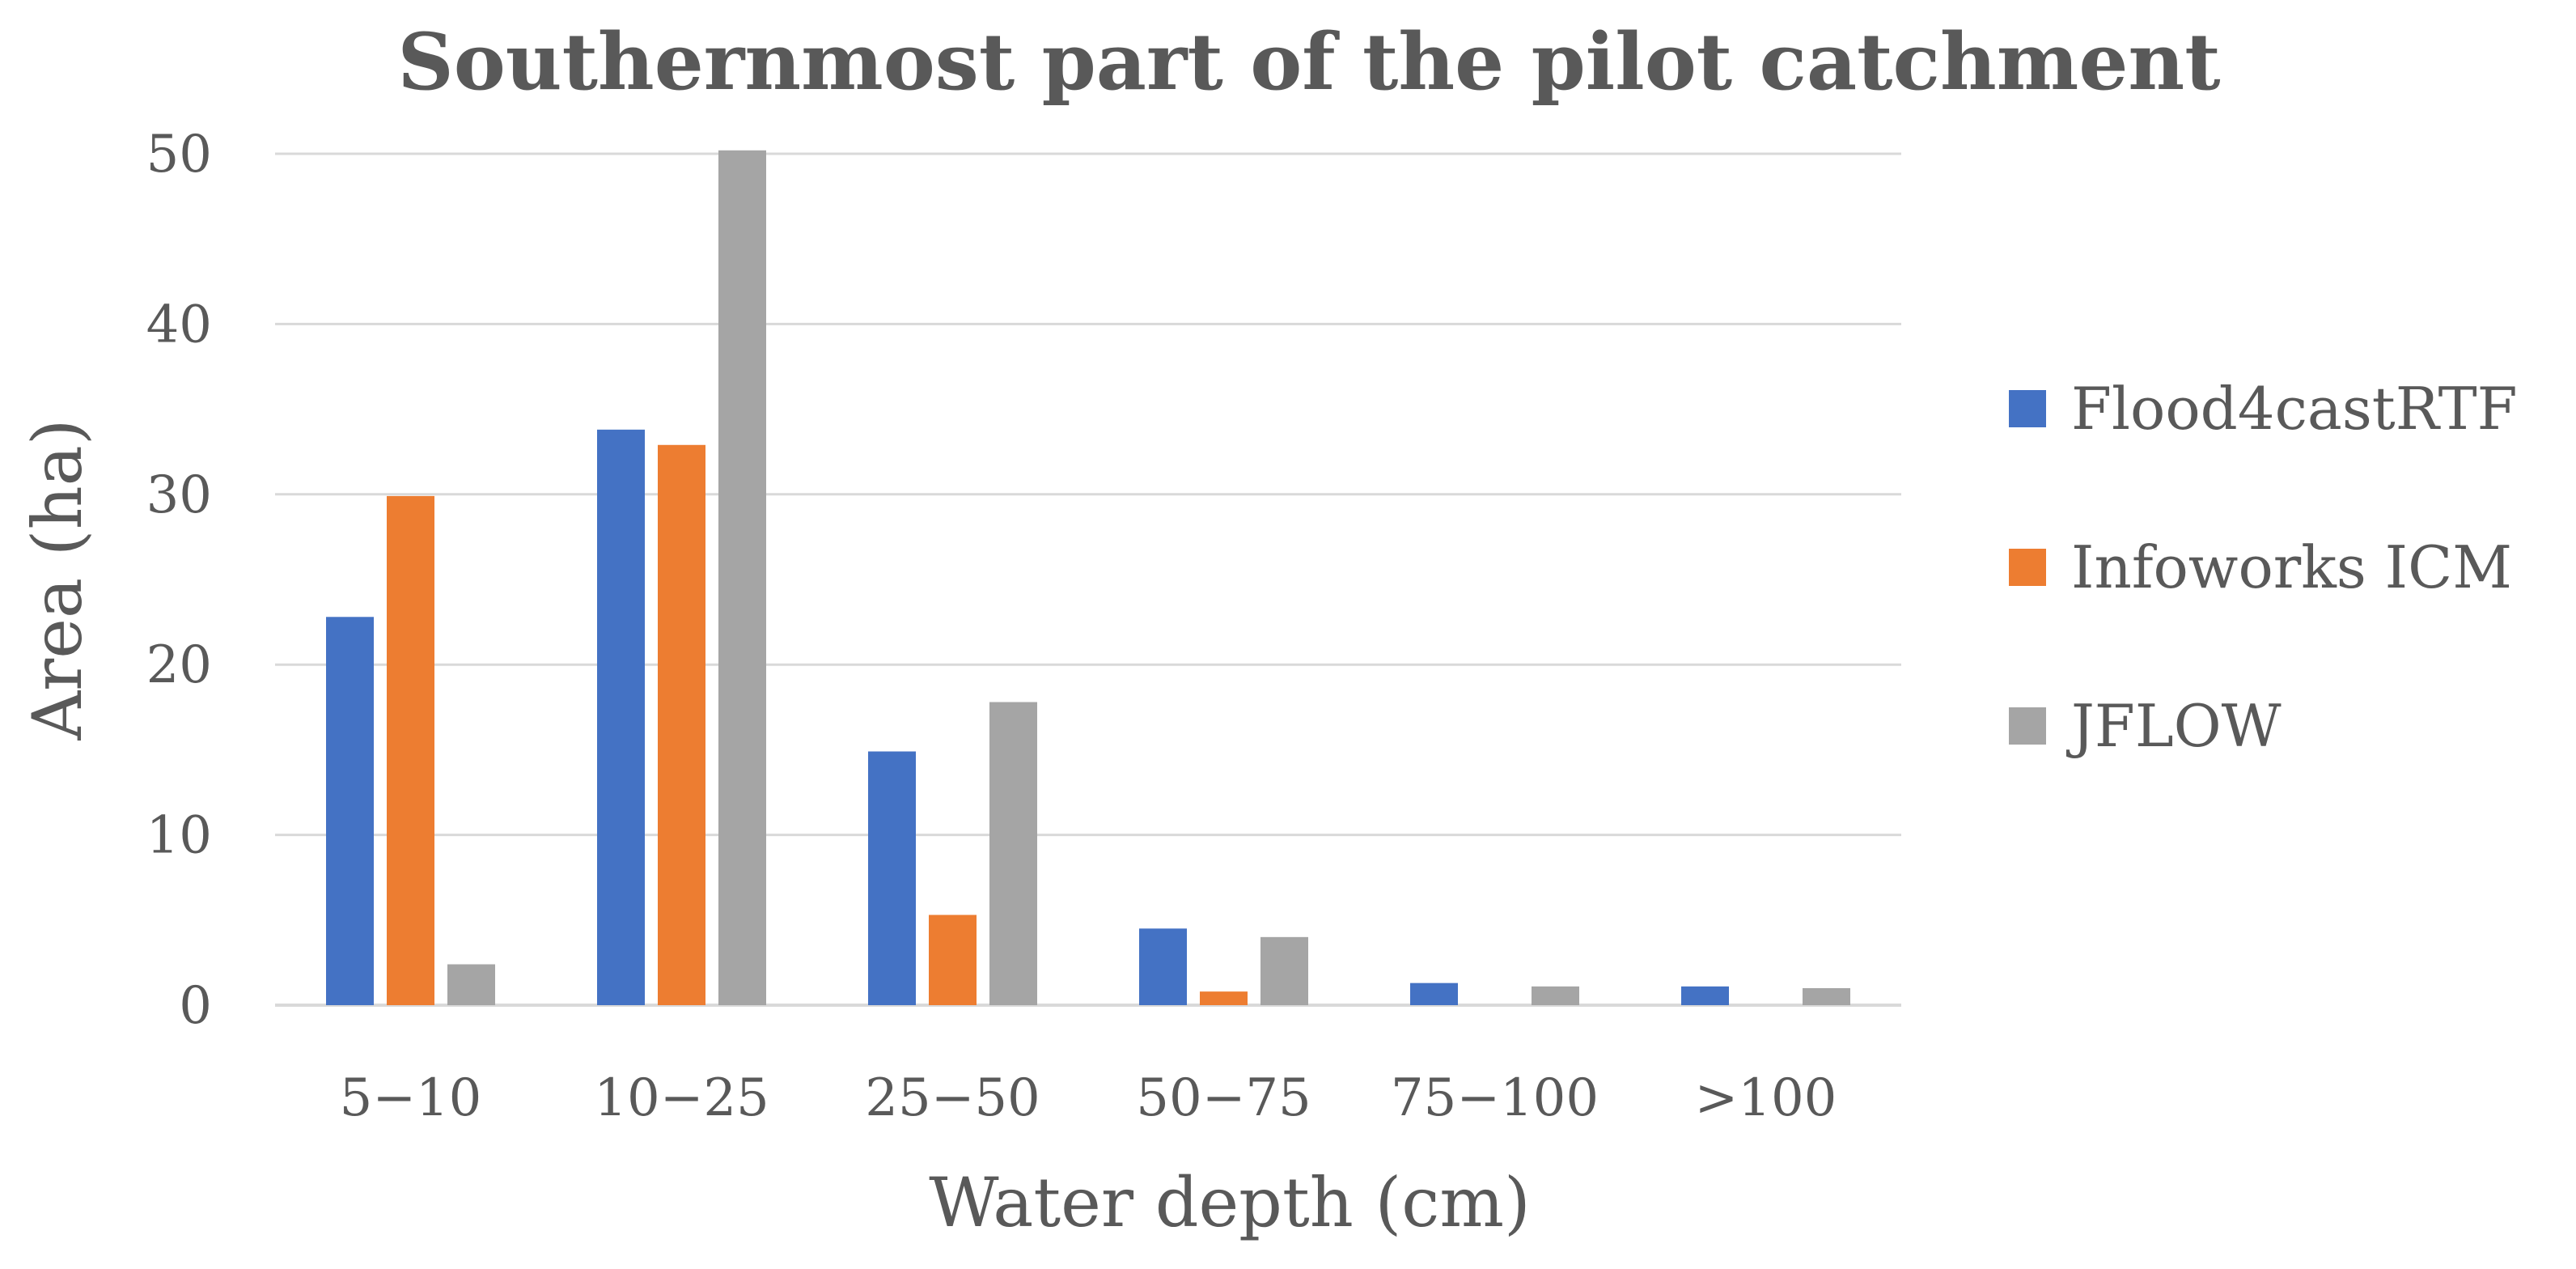 The height and width of the screenshot is (1269, 2576). I want to click on legend-swatch-flood4castrtf, so click(2027, 408).